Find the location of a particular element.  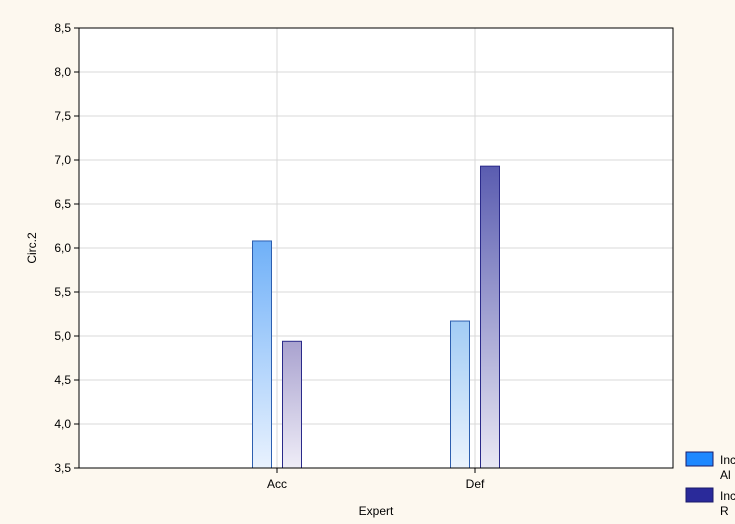

y-tick-label: 8,5 is located at coordinates (62, 28).